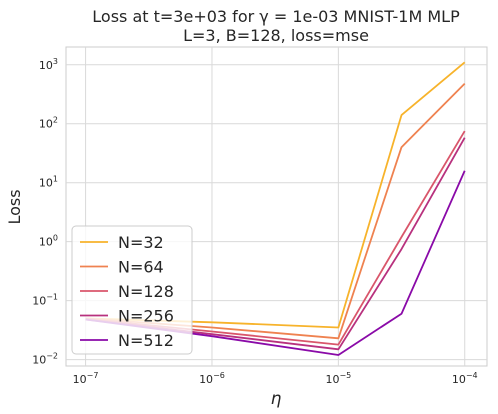 The image size is (498, 414). I want to click on legend-label: N=512, so click(146, 340).